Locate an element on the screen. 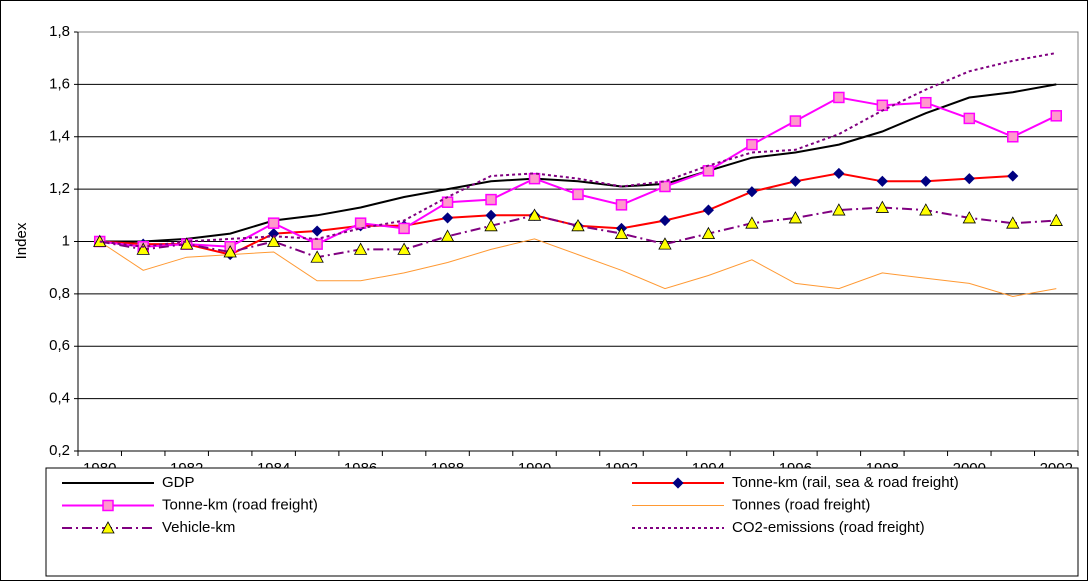 This screenshot has width=1088, height=581. legend-label: Tonnes (road freight) is located at coordinates (801, 504).